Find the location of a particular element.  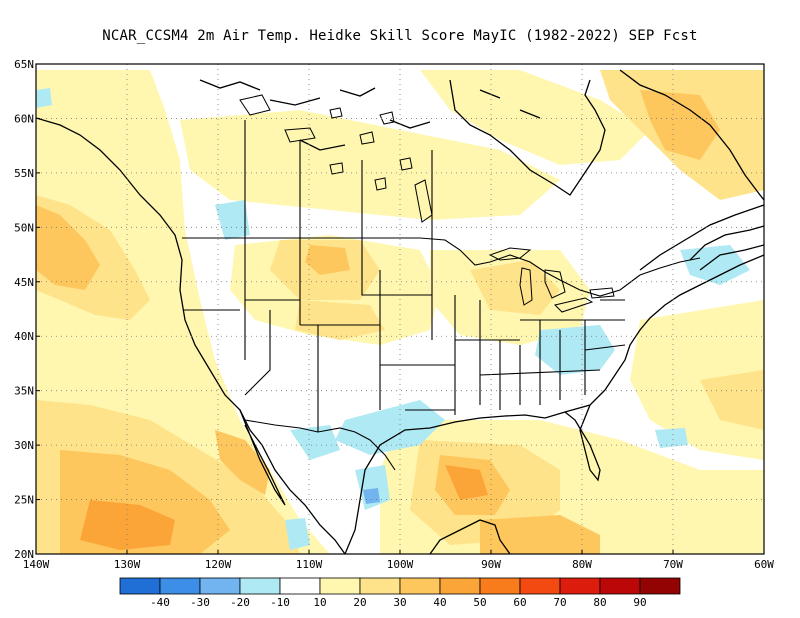

canada-province-lines is located at coordinates (338, 179).